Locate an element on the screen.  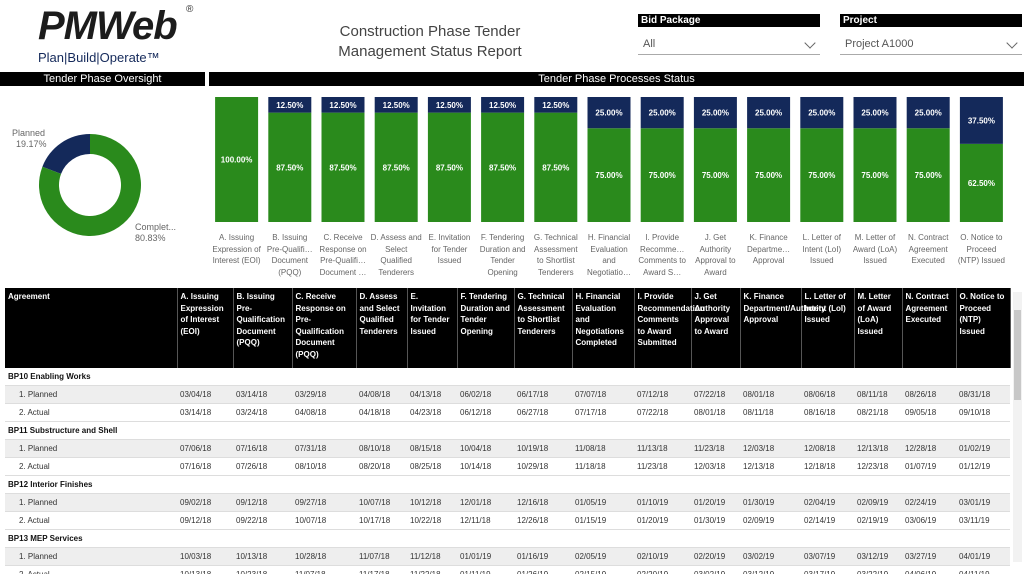
scrollbar-thumb is located at coordinates (1017, 355).